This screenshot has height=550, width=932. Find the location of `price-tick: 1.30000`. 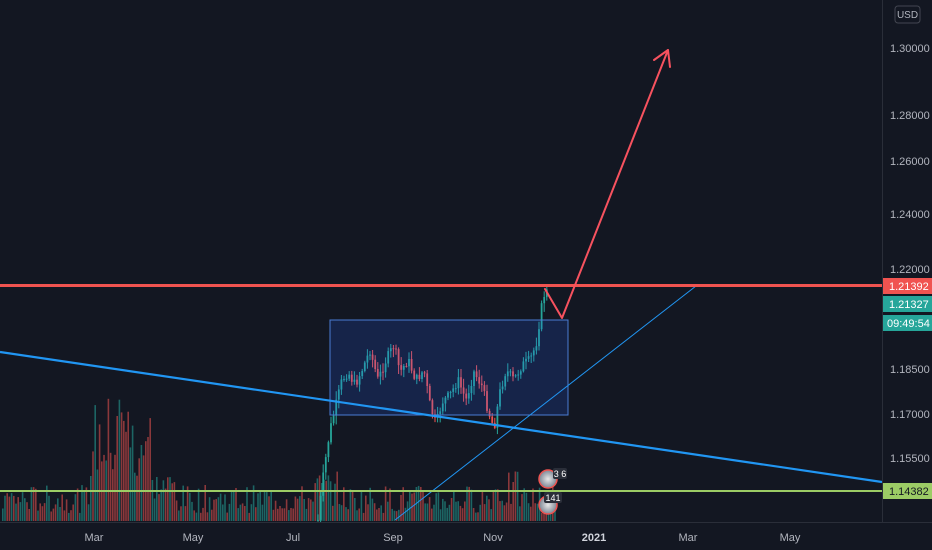

price-tick: 1.30000 is located at coordinates (910, 49).